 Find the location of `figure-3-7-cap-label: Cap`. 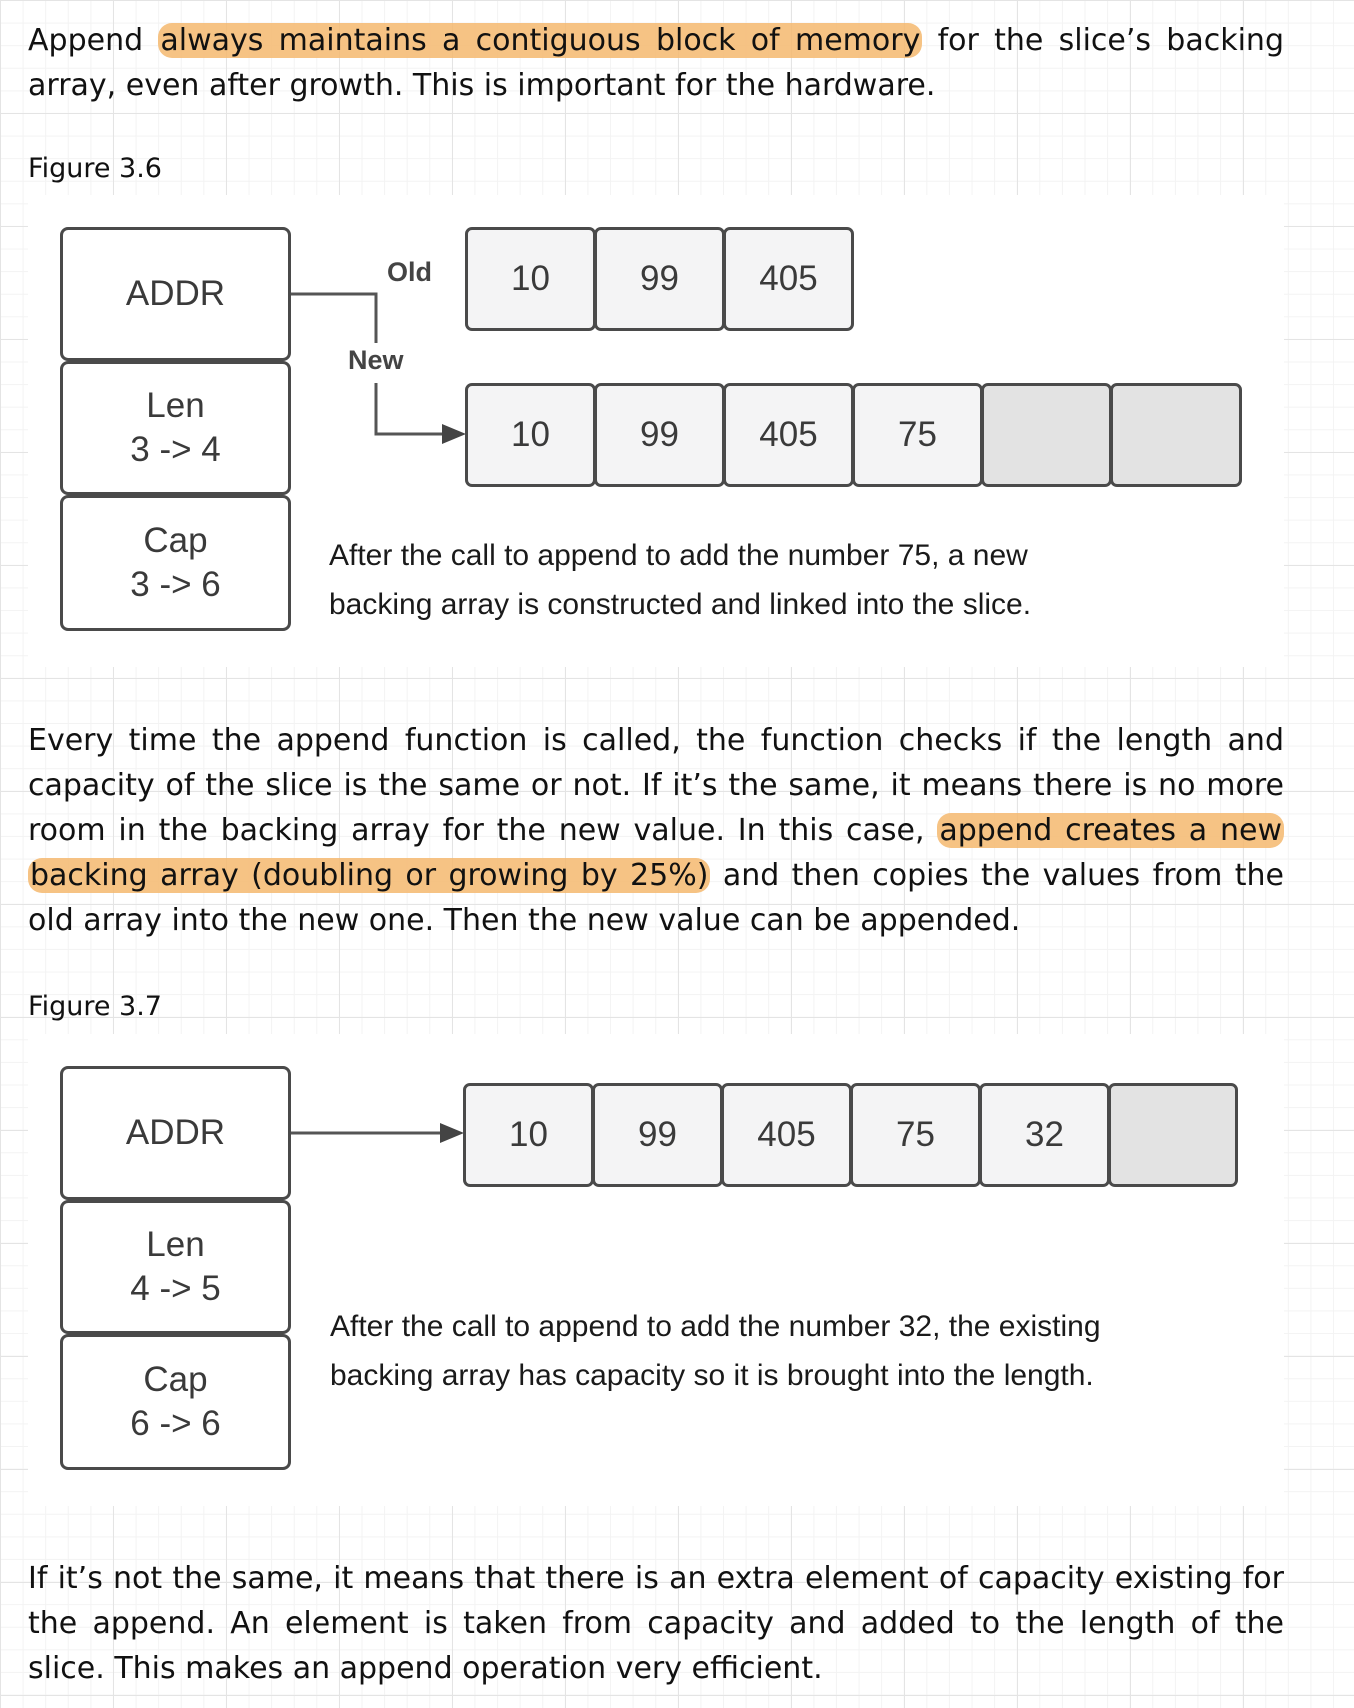

figure-3-7-cap-label: Cap is located at coordinates (175, 1379).